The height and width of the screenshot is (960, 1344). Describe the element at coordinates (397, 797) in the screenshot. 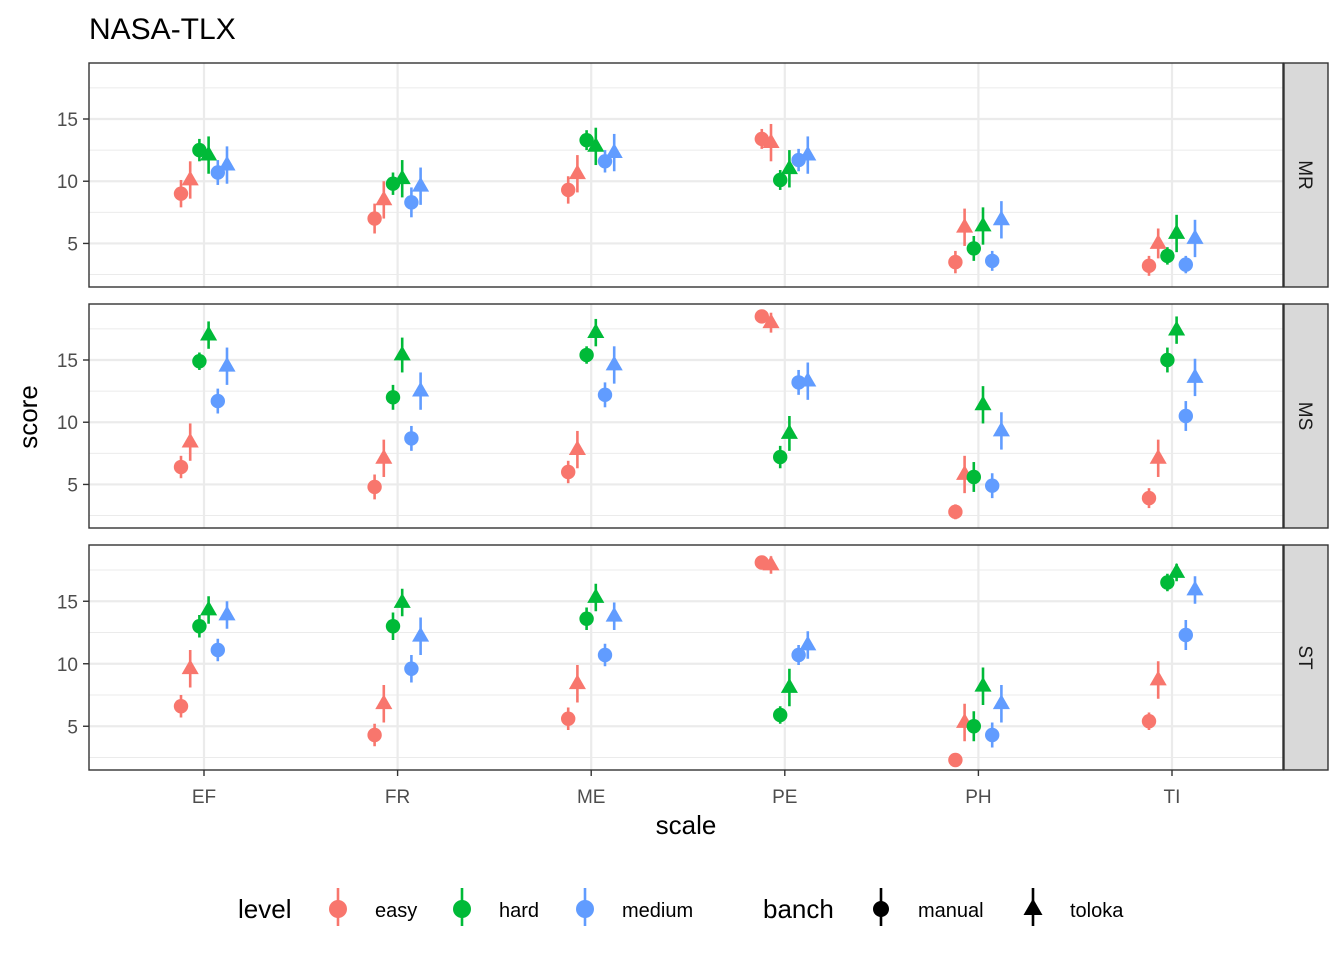

I see `x-tick-label: FR` at that location.